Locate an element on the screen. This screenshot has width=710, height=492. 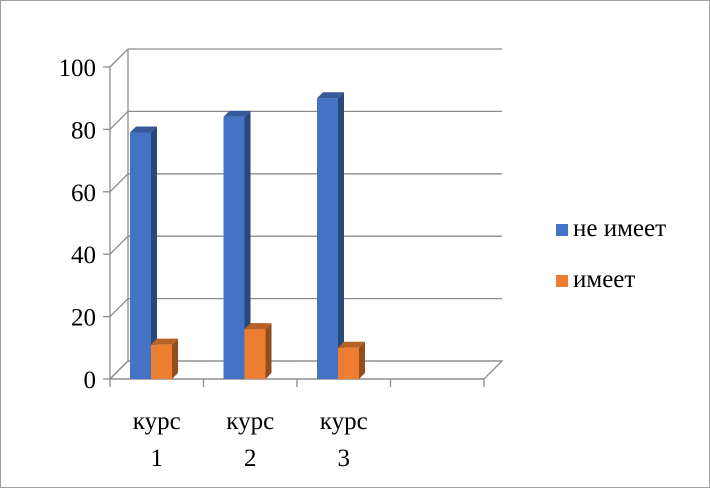
y-tick-label: 60 is located at coordinates (83, 193).